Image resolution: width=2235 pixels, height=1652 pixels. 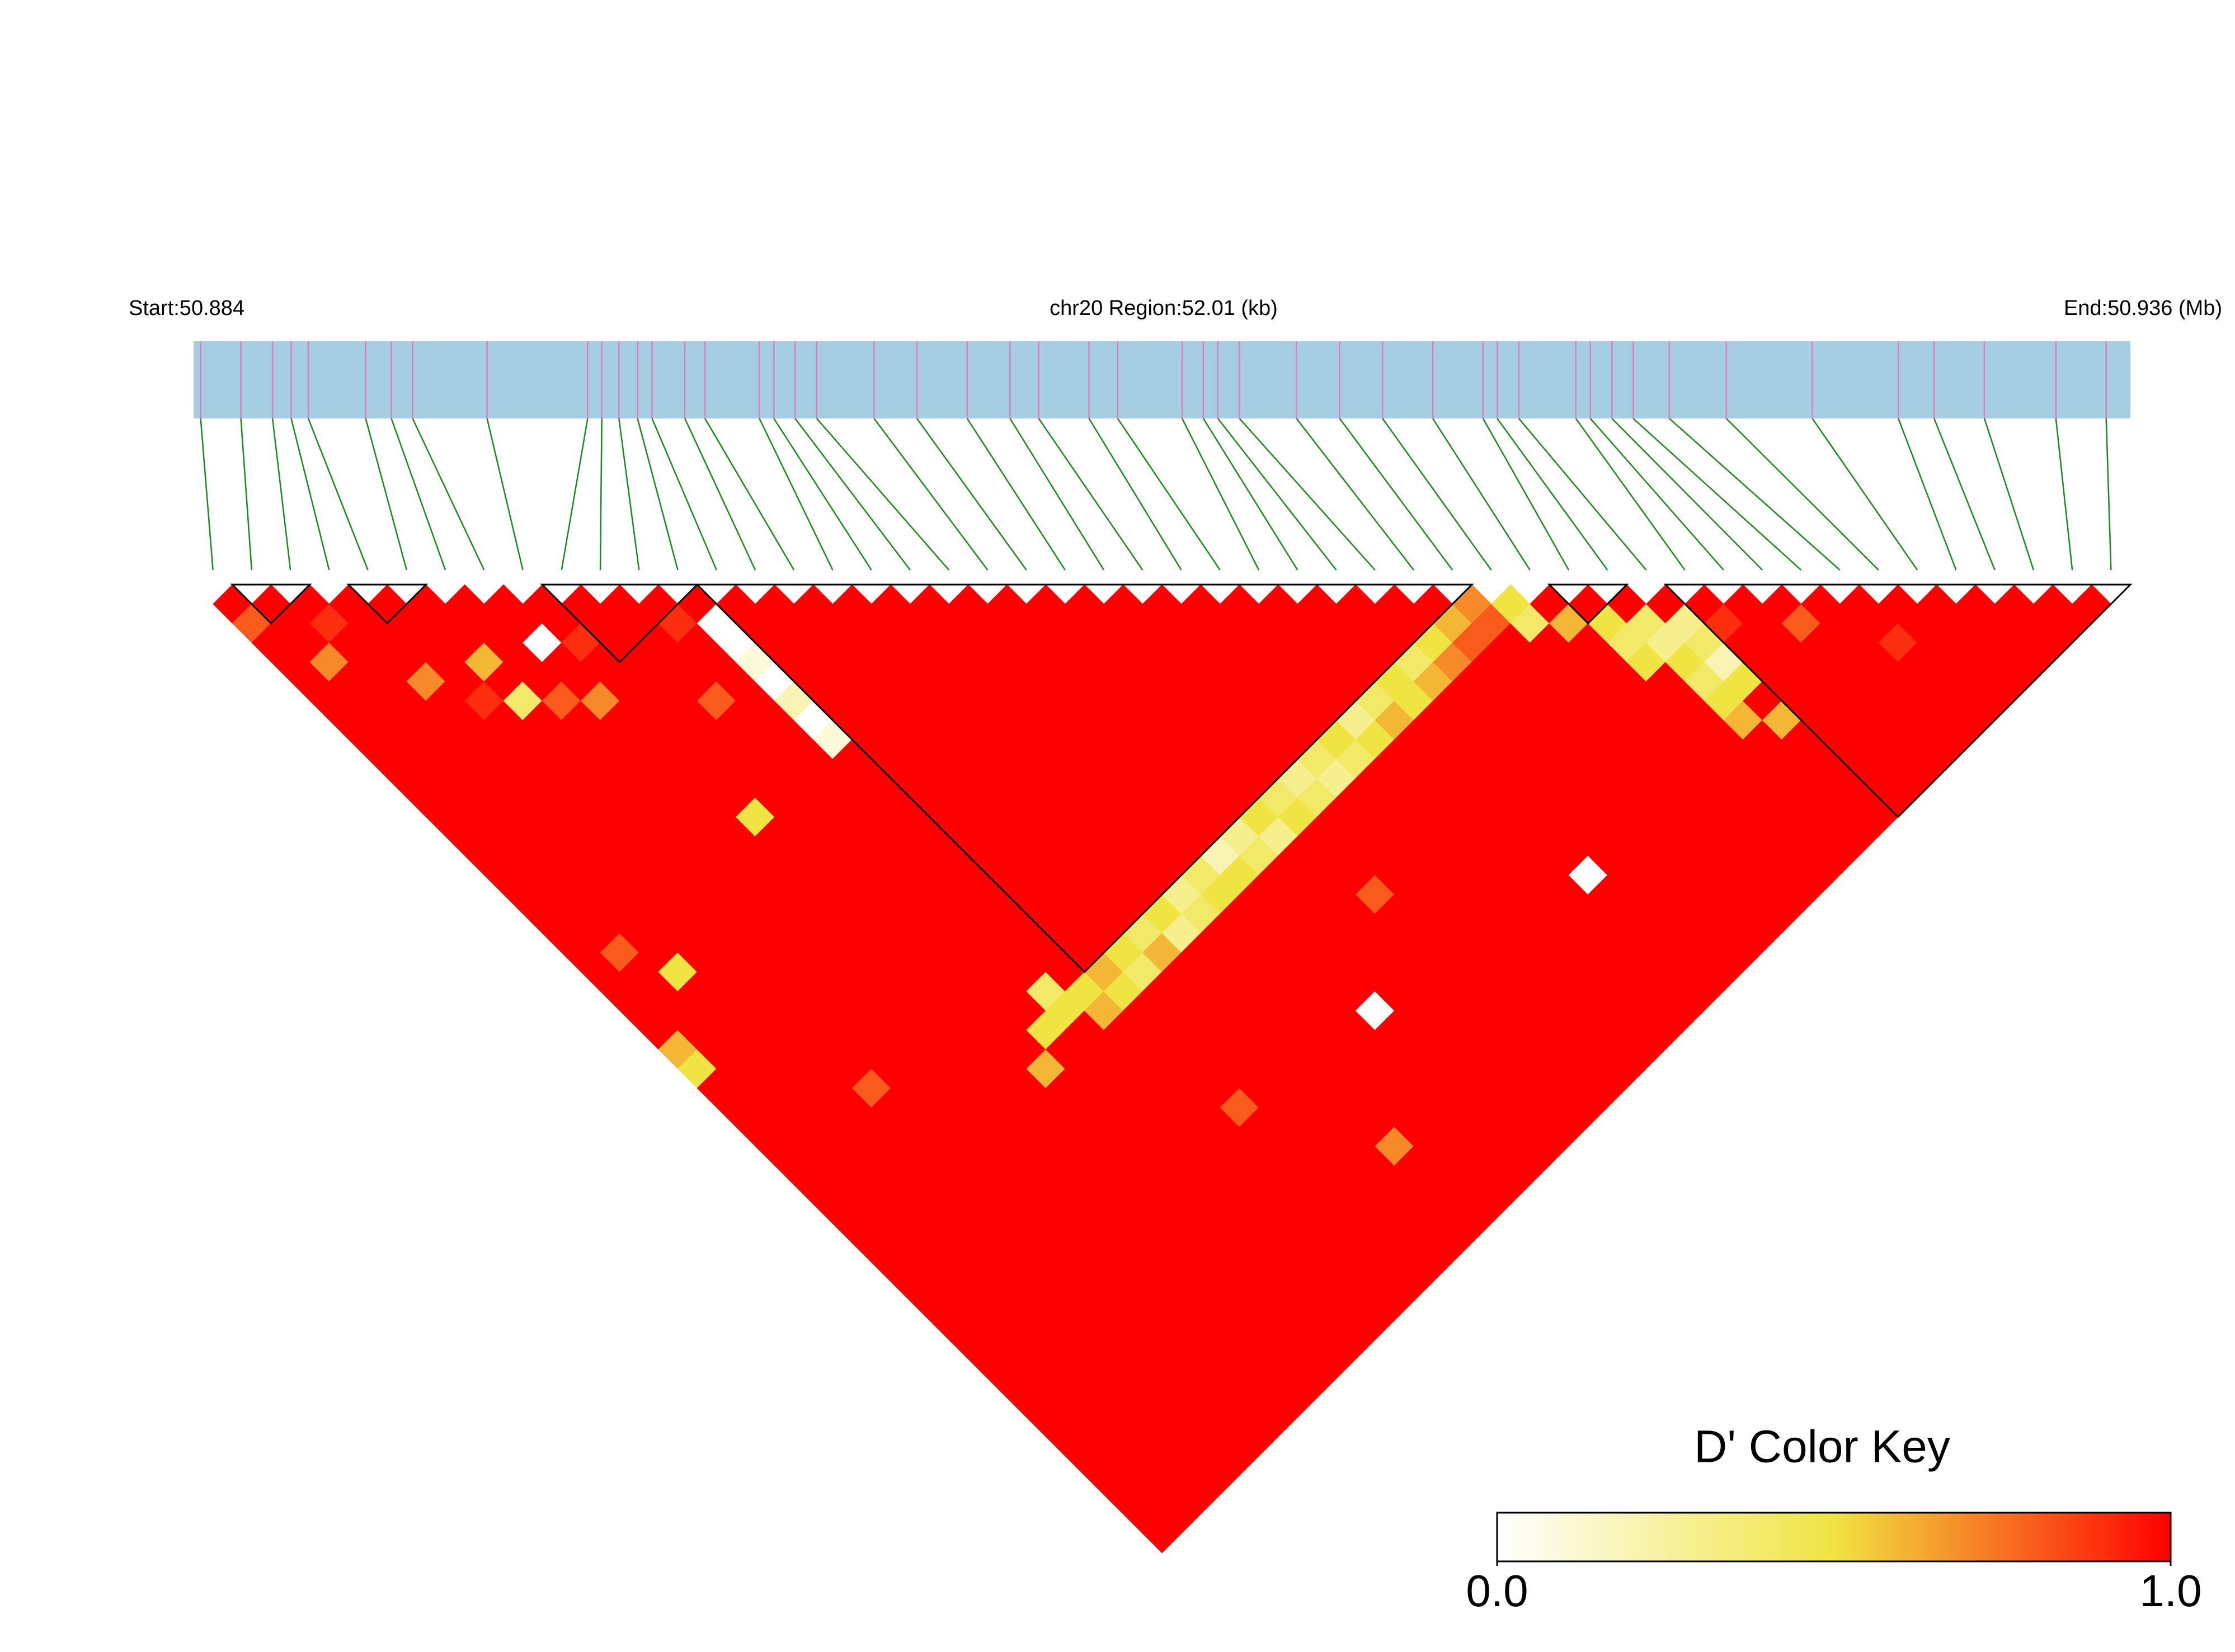 I want to click on color-key-title: D' Color Key, so click(x=1822, y=1447).